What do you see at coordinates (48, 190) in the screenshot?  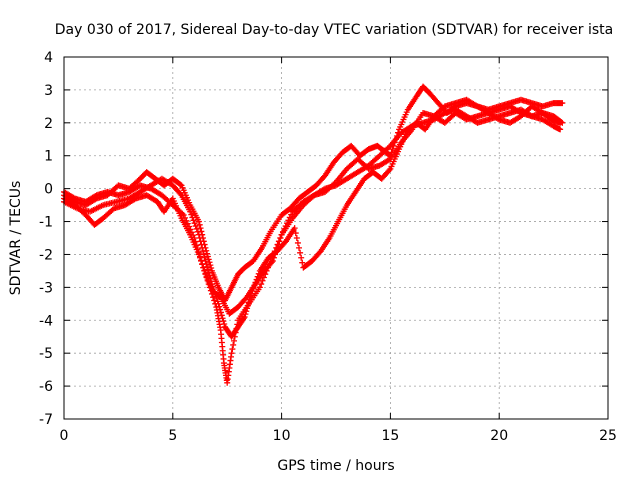 I see `y-tick-label: 0` at bounding box center [48, 190].